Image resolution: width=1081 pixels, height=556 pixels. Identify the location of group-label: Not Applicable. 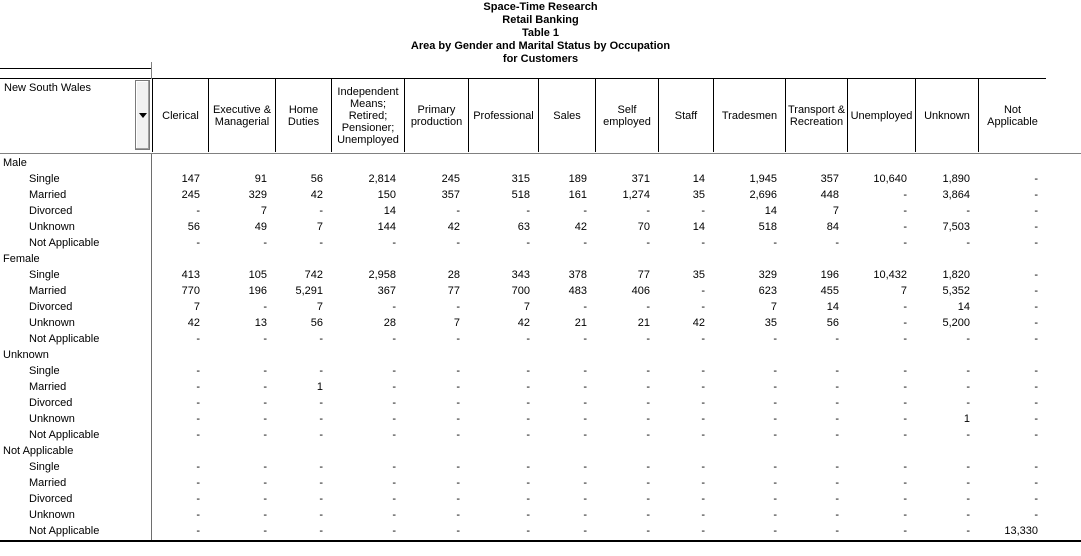
(38, 451).